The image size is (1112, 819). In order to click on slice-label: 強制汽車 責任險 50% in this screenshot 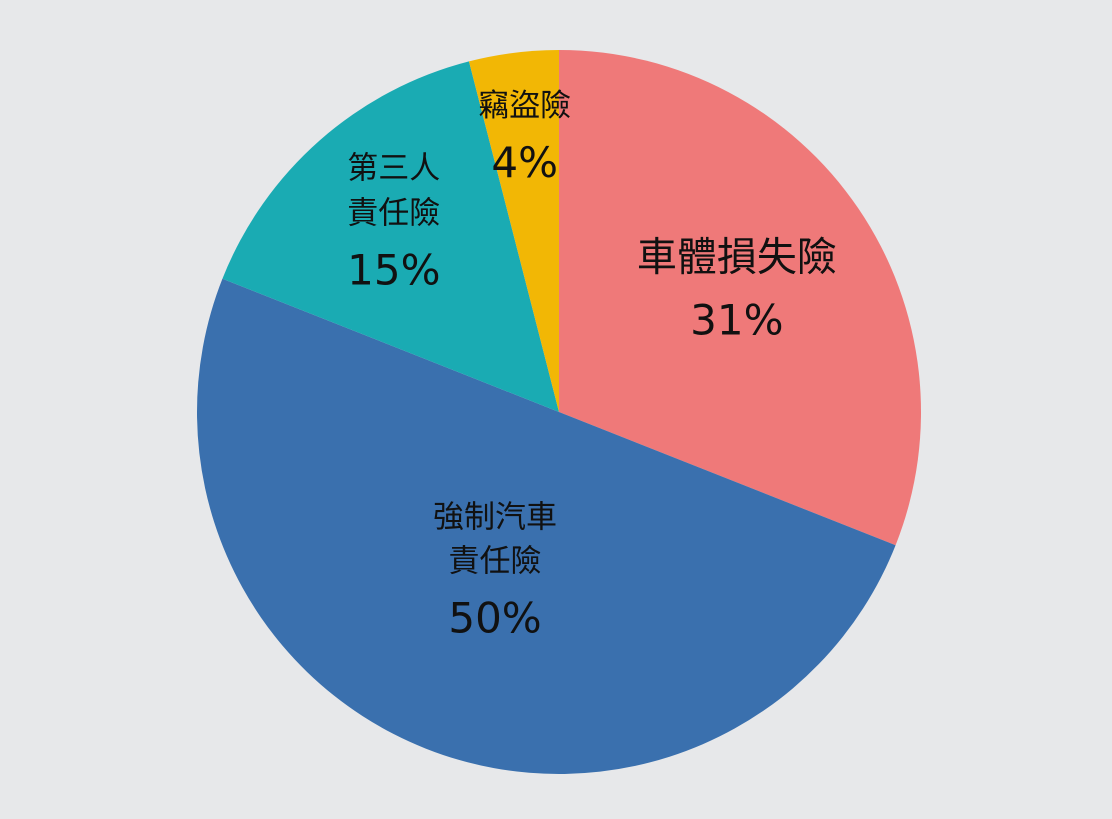, I will do `click(495, 573)`.